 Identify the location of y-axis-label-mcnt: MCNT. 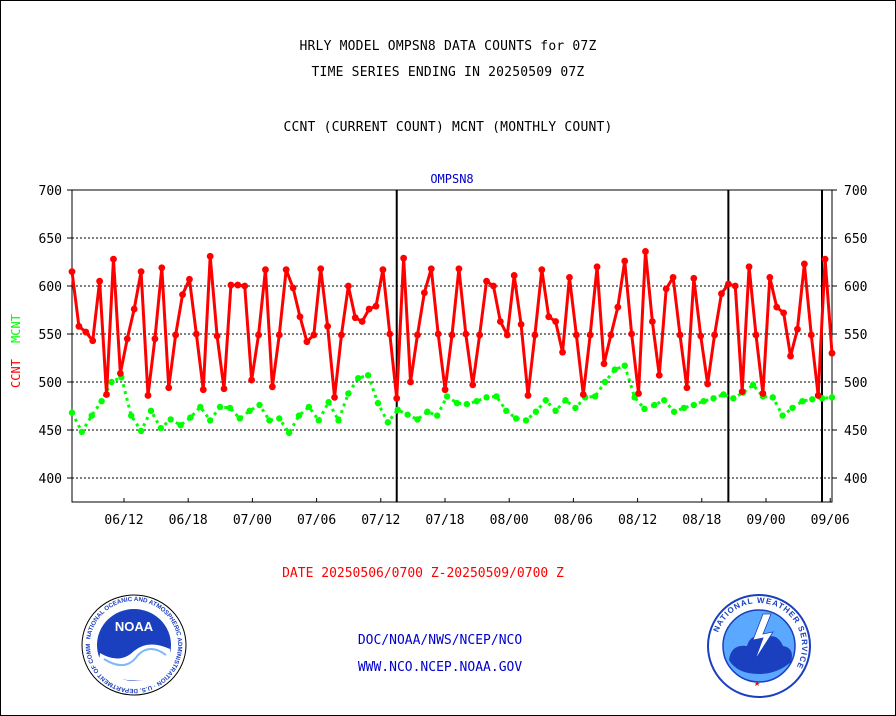
(16, 328).